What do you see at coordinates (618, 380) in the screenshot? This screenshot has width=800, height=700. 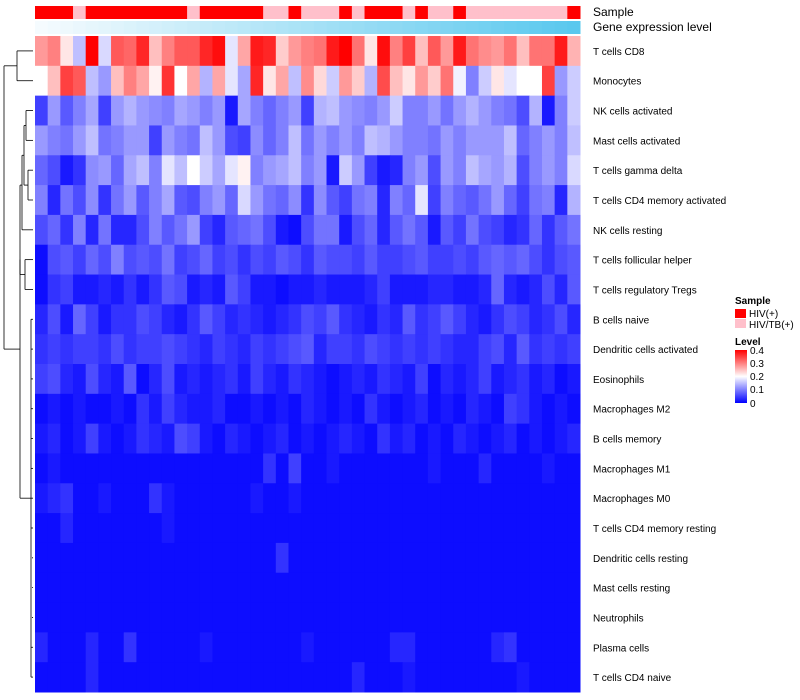 I see `row-label: Eosinophils` at bounding box center [618, 380].